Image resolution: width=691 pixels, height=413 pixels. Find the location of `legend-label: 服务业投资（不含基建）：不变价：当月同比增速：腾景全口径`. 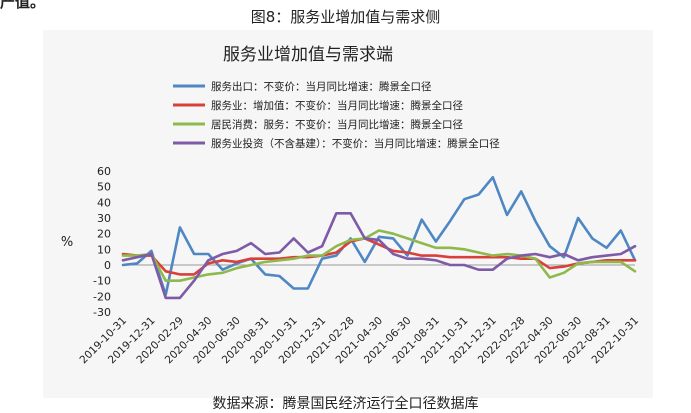

legend-label: 服务业投资（不含基建）：不变价：当月同比增速：腾景全口径 is located at coordinates (355, 143).